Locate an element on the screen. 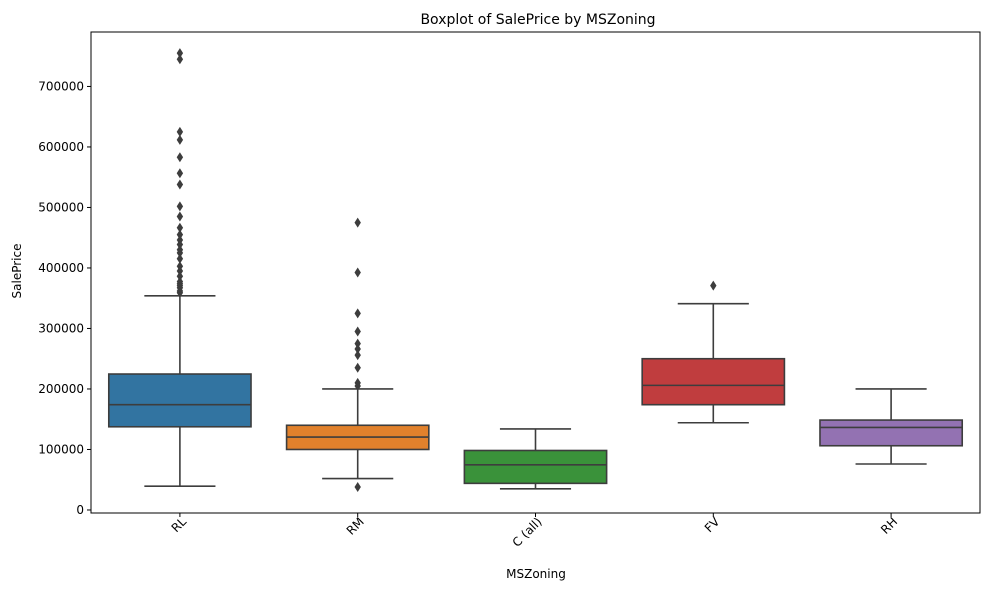 This screenshot has width=989, height=590. box-fv is located at coordinates (713, 352).